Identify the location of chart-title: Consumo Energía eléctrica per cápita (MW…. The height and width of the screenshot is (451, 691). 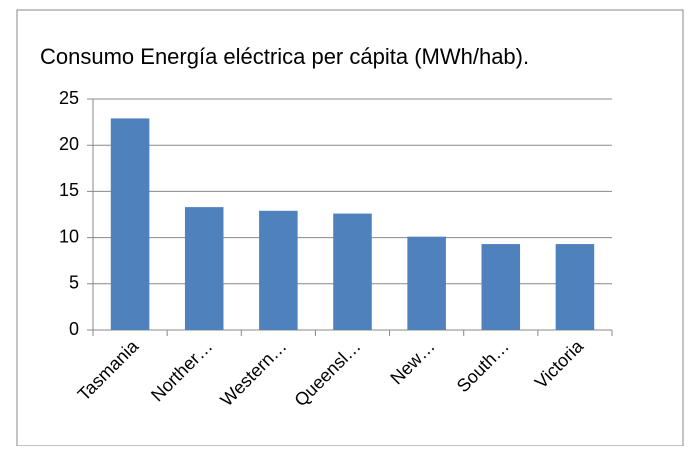
(284, 56).